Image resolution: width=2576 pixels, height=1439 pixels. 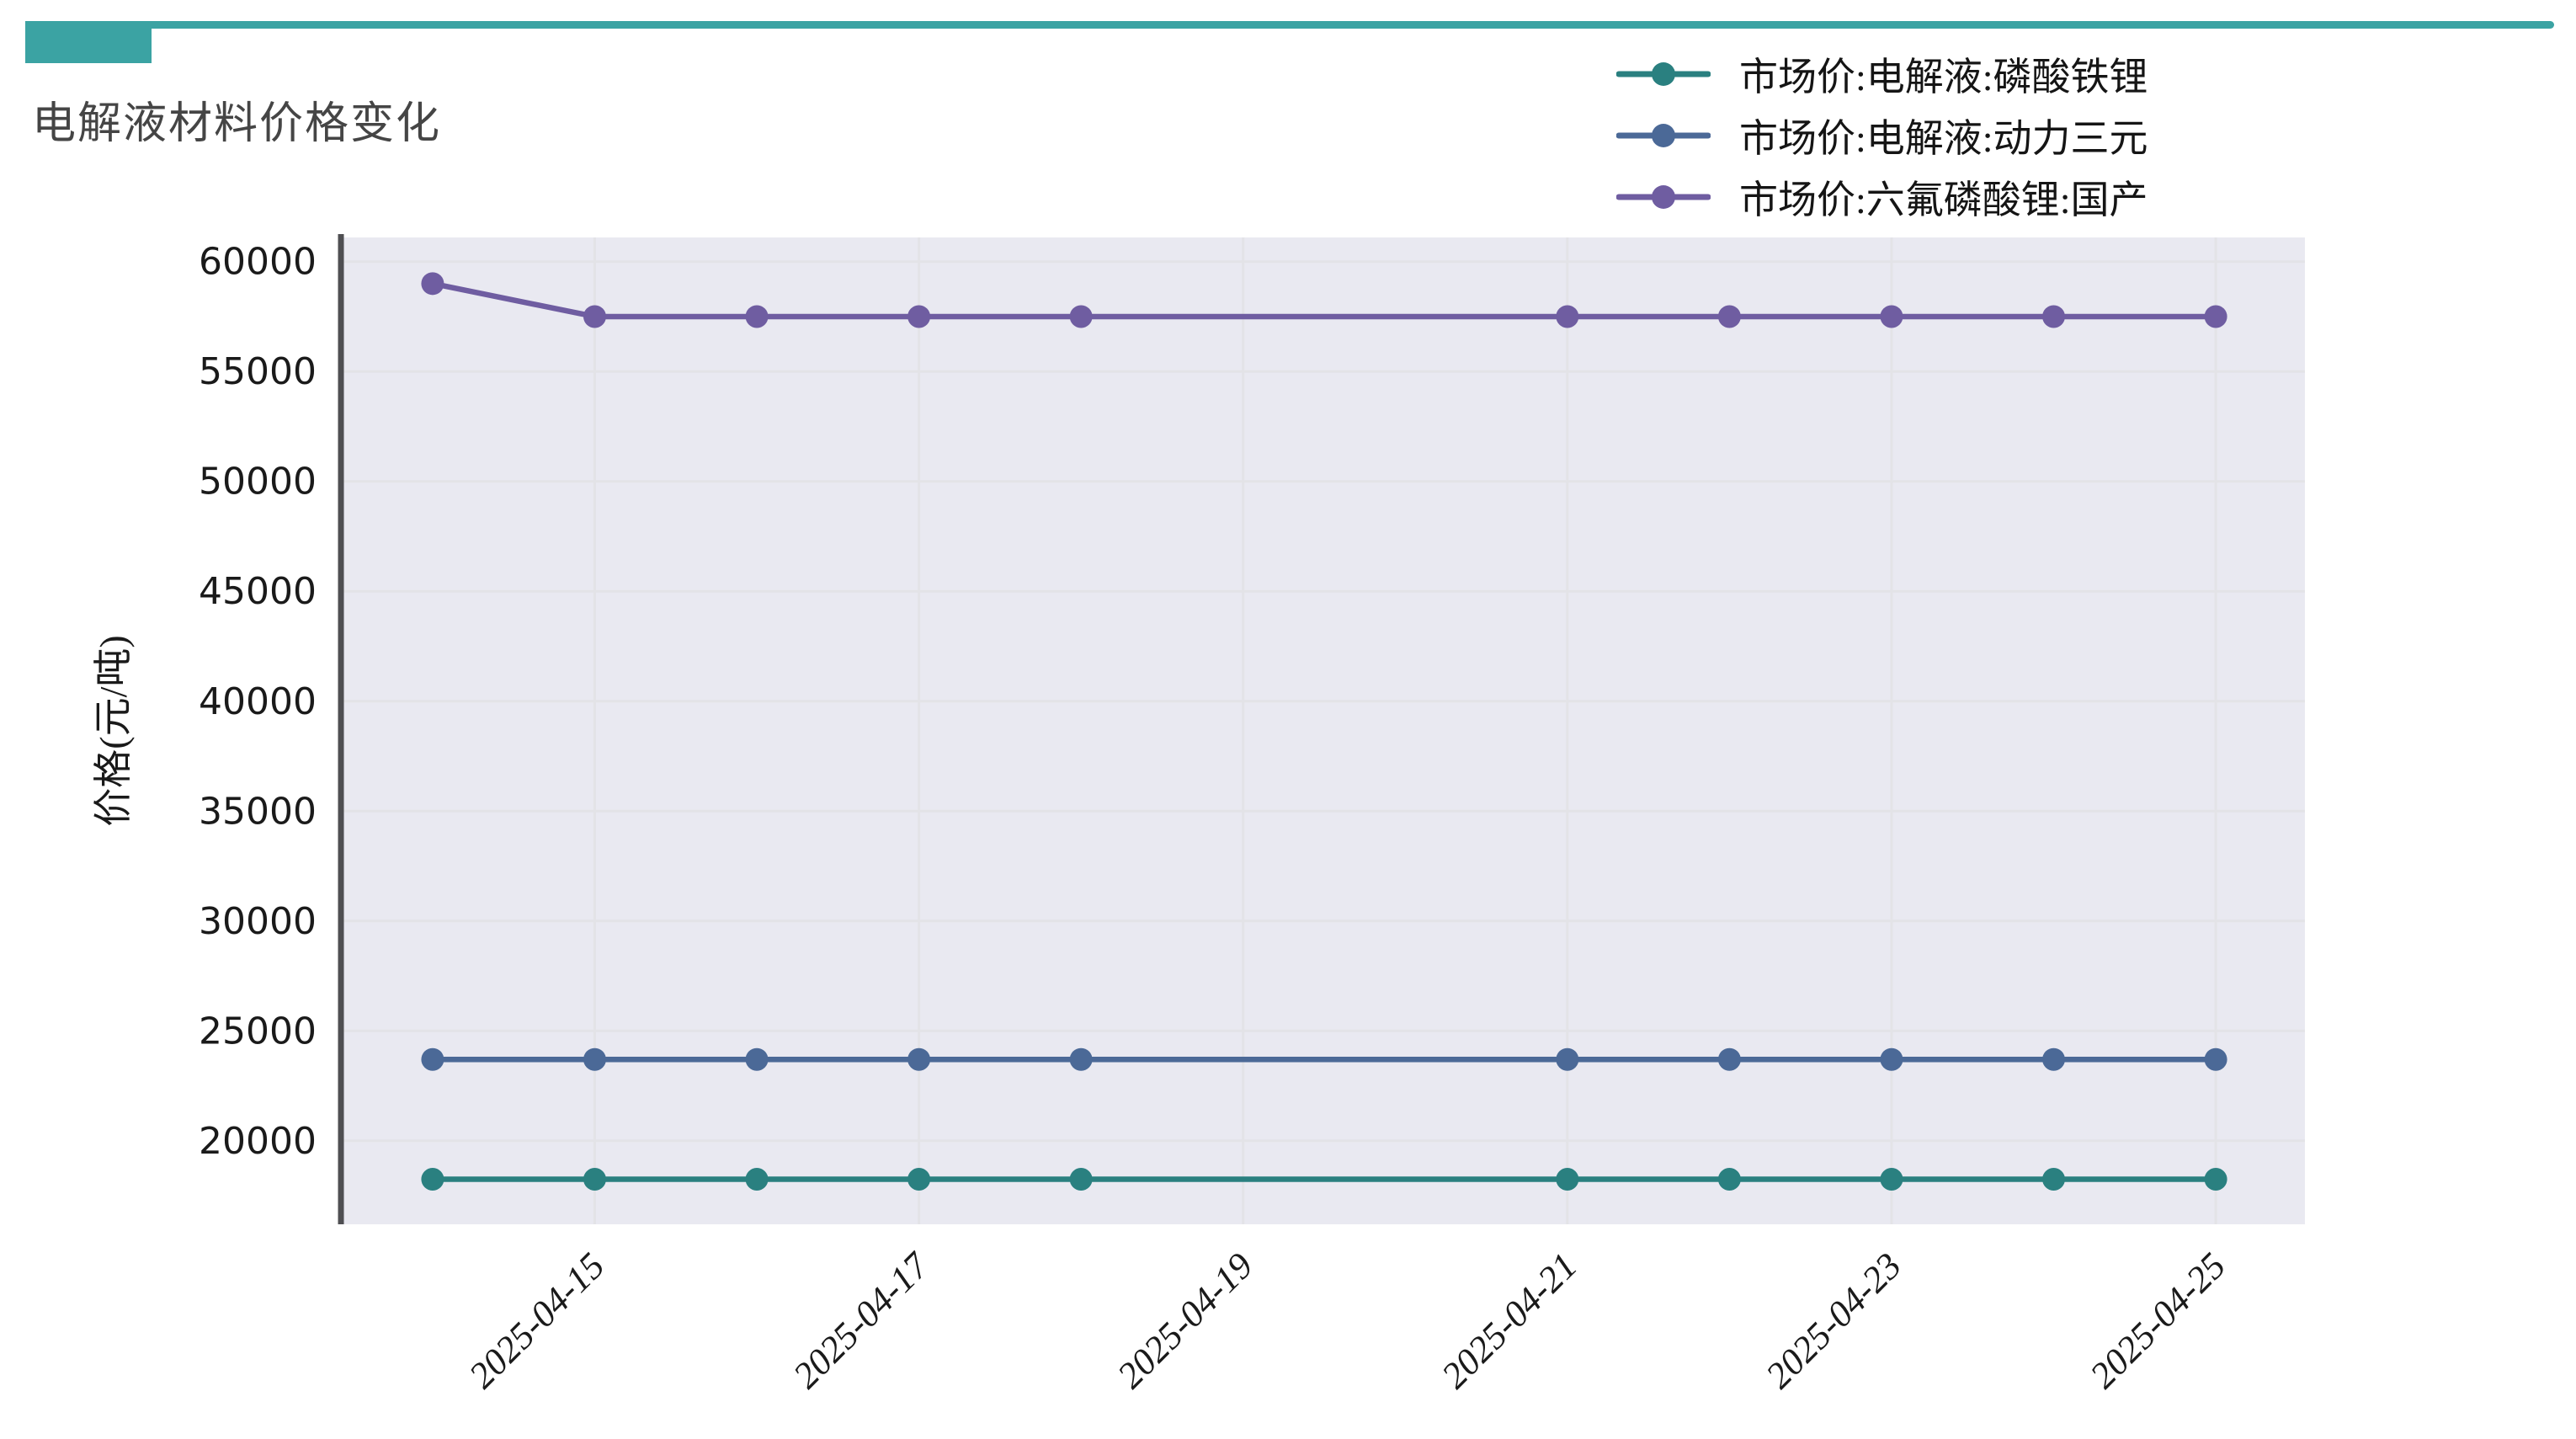 I want to click on y-tick-label: 50000, so click(x=258, y=483).